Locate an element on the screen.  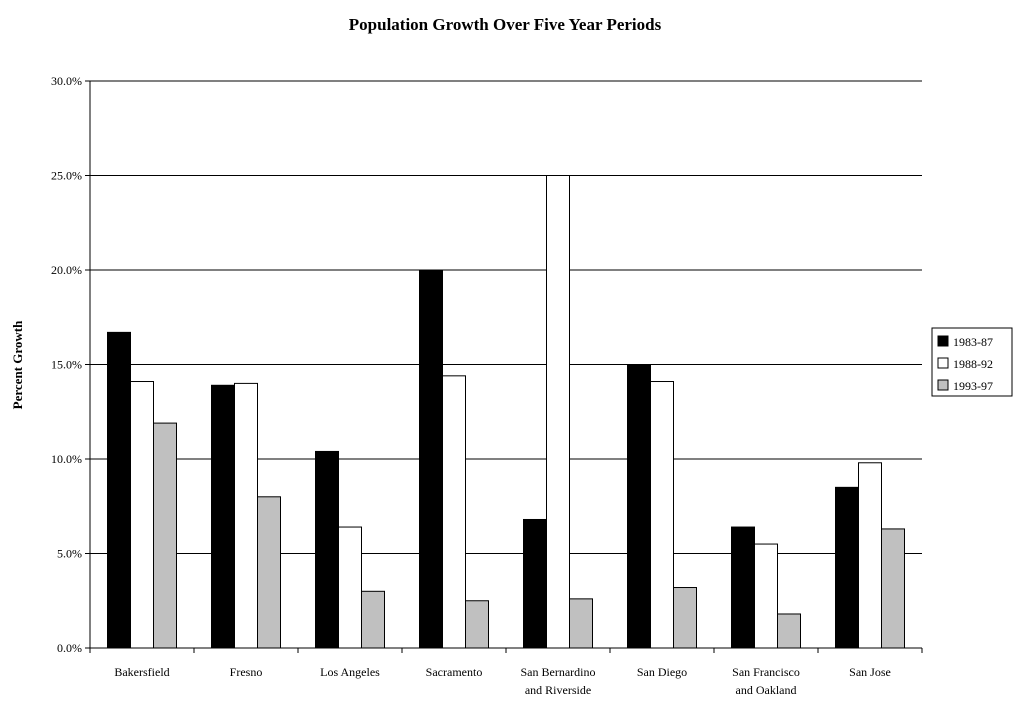
legend-label: 1988-92 is located at coordinates (973, 364).